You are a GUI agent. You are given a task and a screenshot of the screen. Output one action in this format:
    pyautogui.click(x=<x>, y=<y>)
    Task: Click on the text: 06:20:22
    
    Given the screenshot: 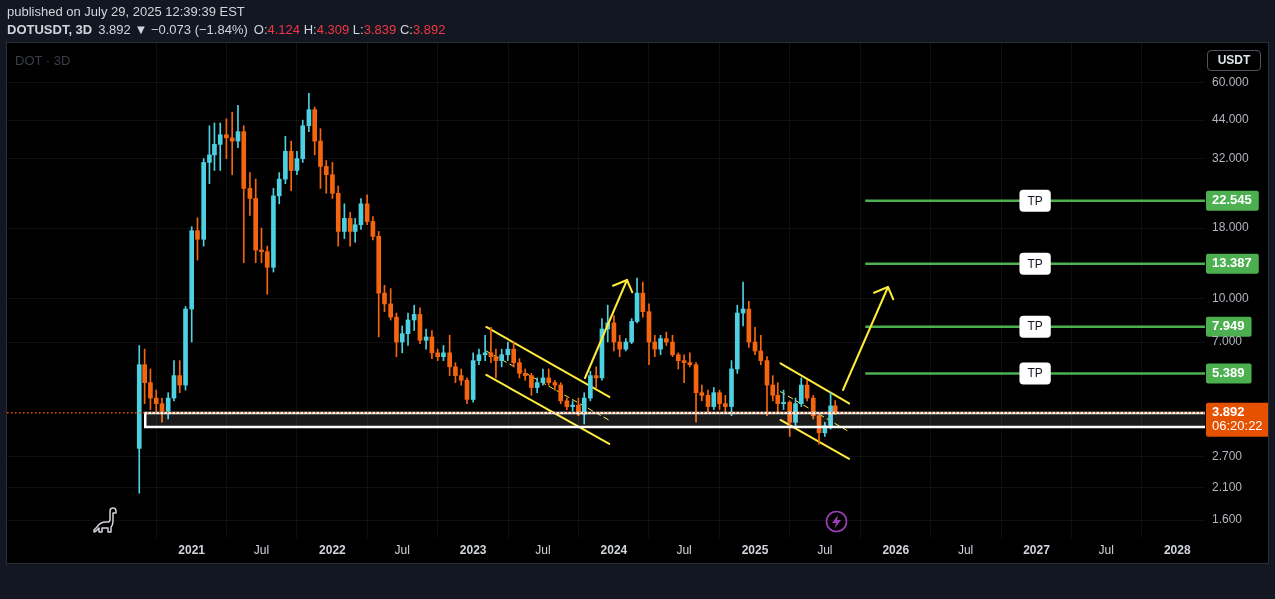 What is the action you would take?
    pyautogui.click(x=1237, y=426)
    